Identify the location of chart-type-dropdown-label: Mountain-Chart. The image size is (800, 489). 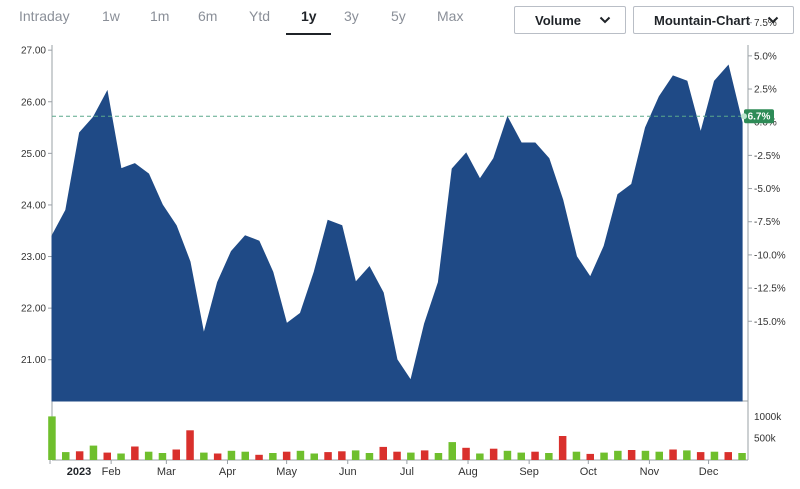
(702, 20).